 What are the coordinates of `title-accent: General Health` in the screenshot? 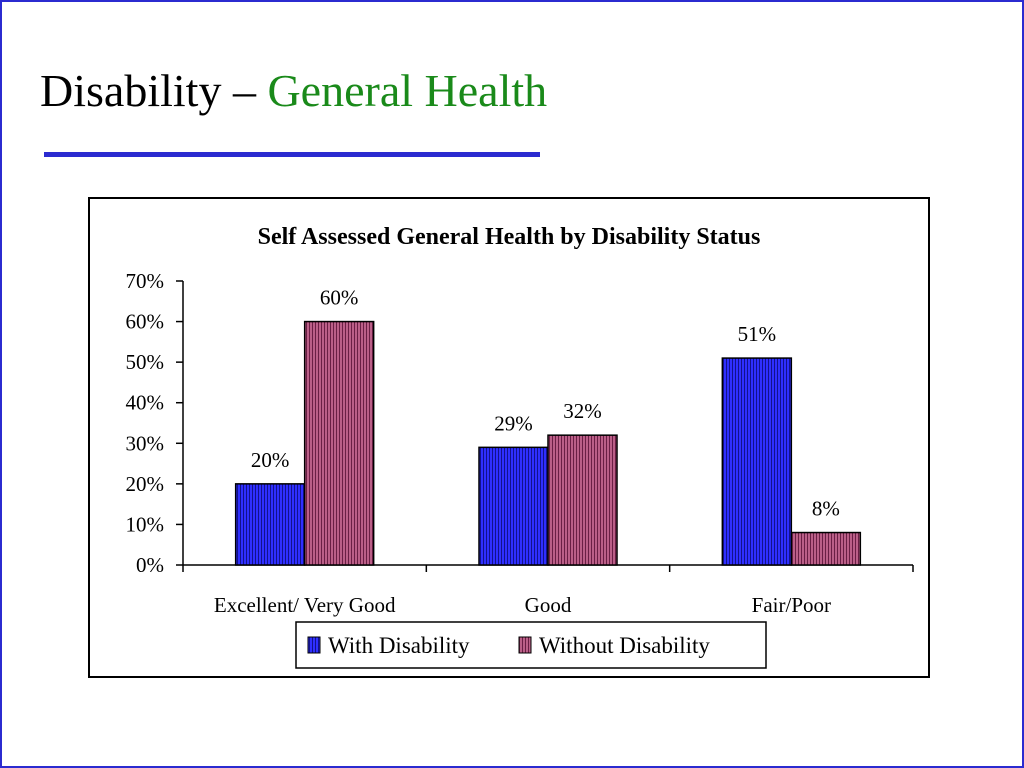 It's located at (407, 90).